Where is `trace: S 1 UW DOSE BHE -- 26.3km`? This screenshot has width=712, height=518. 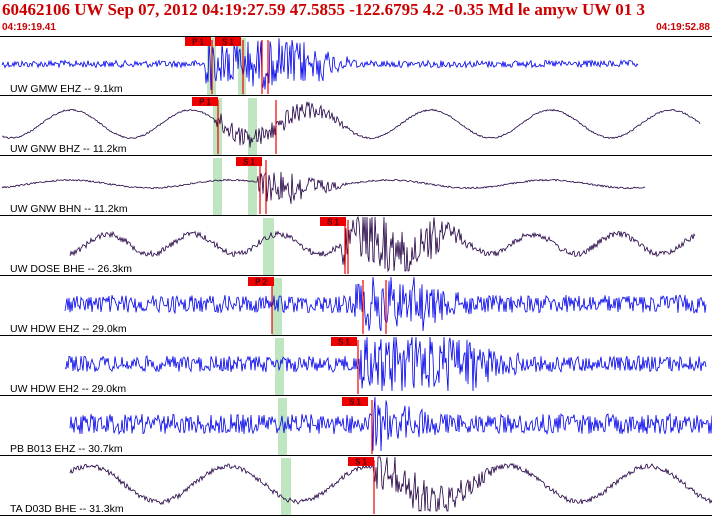 trace: S 1 UW DOSE BHE -- 26.3km is located at coordinates (356, 245).